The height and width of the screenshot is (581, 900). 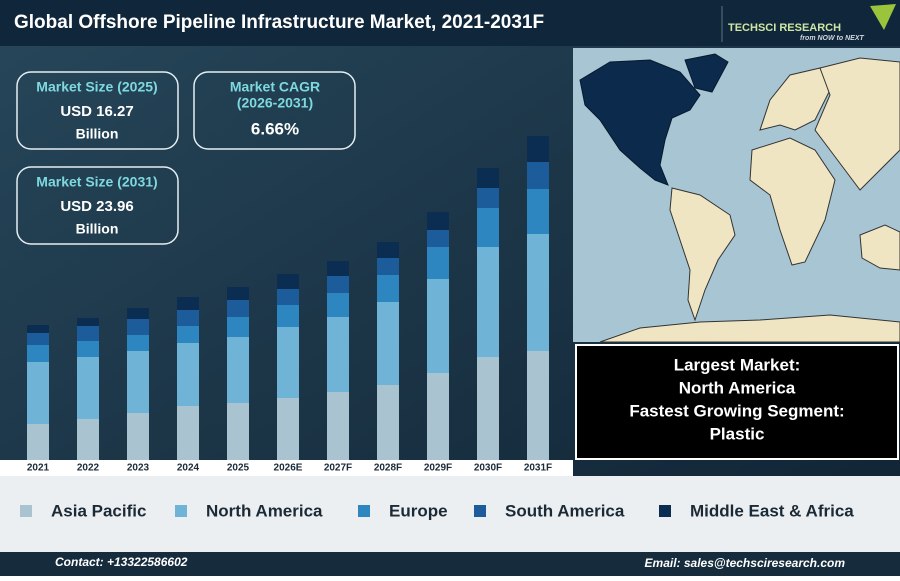 I want to click on africa, so click(x=792, y=201).